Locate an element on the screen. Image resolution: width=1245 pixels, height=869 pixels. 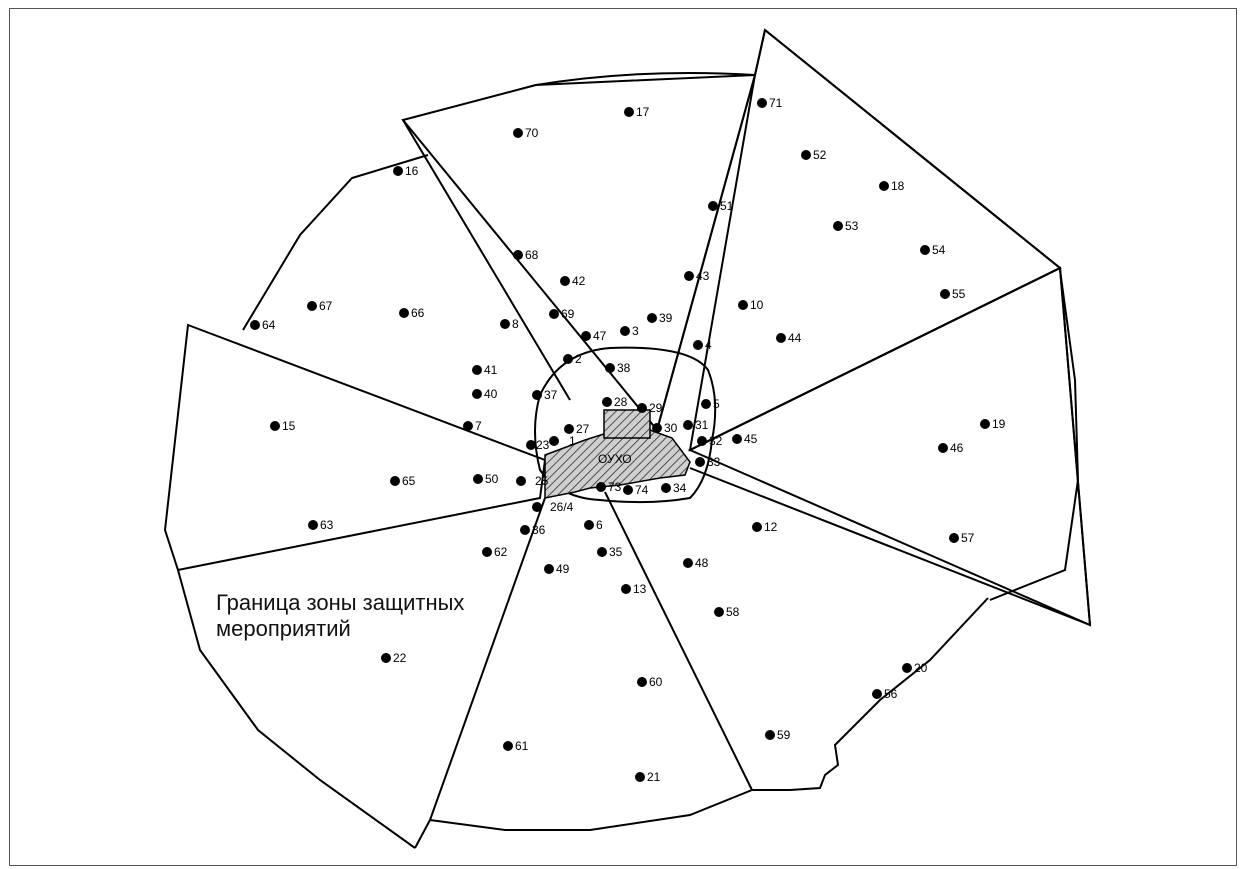
point-57: 57 is located at coordinates (962, 538).